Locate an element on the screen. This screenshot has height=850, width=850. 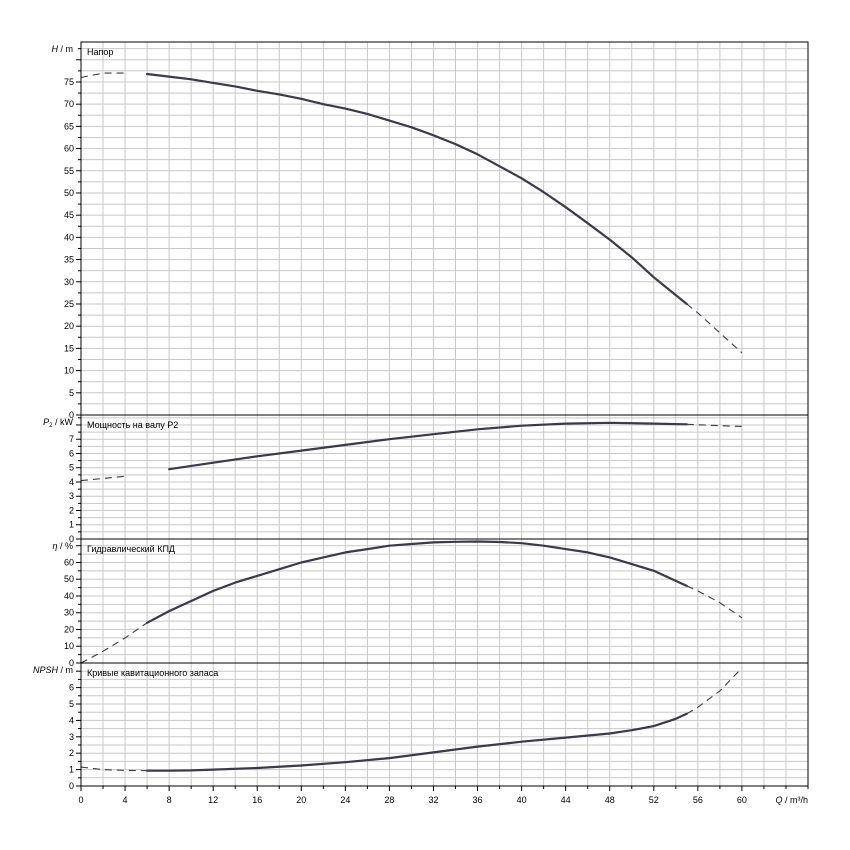
x-tick-label: 4 is located at coordinates (125, 800).